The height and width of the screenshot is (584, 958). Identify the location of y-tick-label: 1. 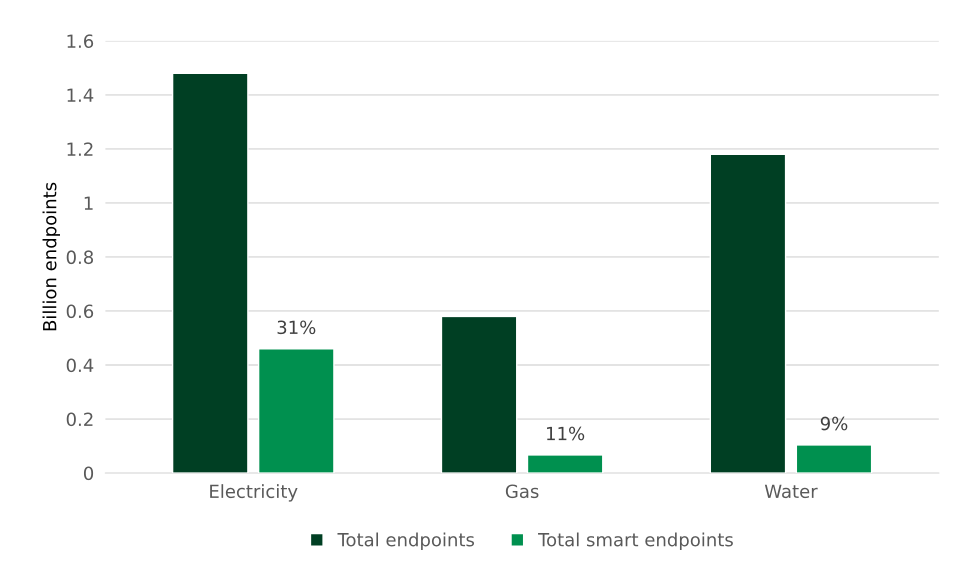
(88, 203).